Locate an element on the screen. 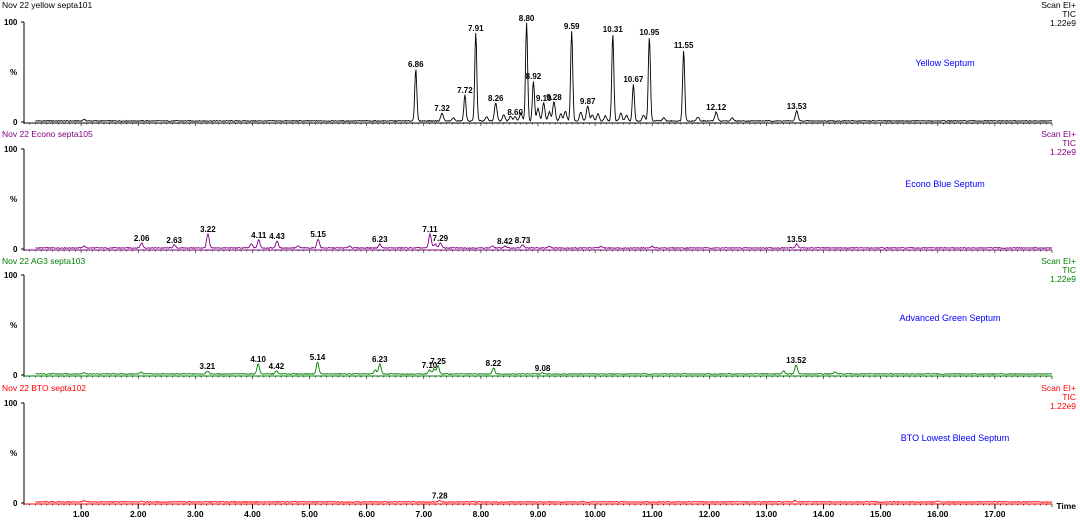 The height and width of the screenshot is (520, 1080). x-tick-label: 13.00 is located at coordinates (767, 514).